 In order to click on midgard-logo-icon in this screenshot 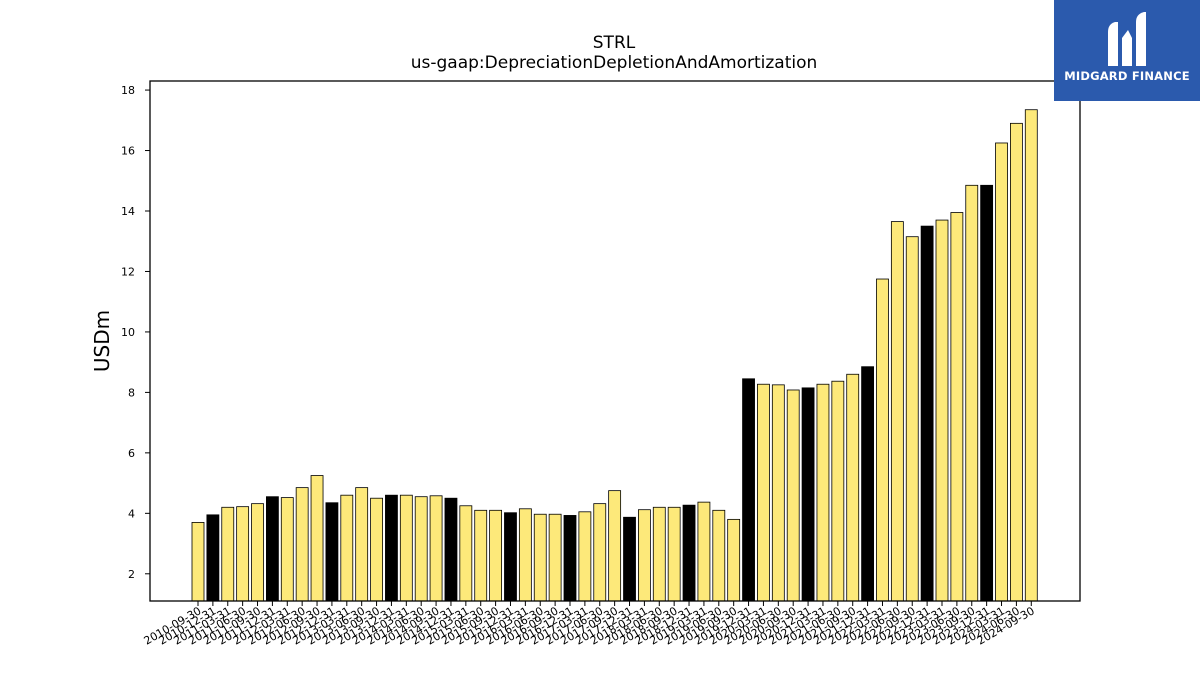, I will do `click(1127, 39)`.